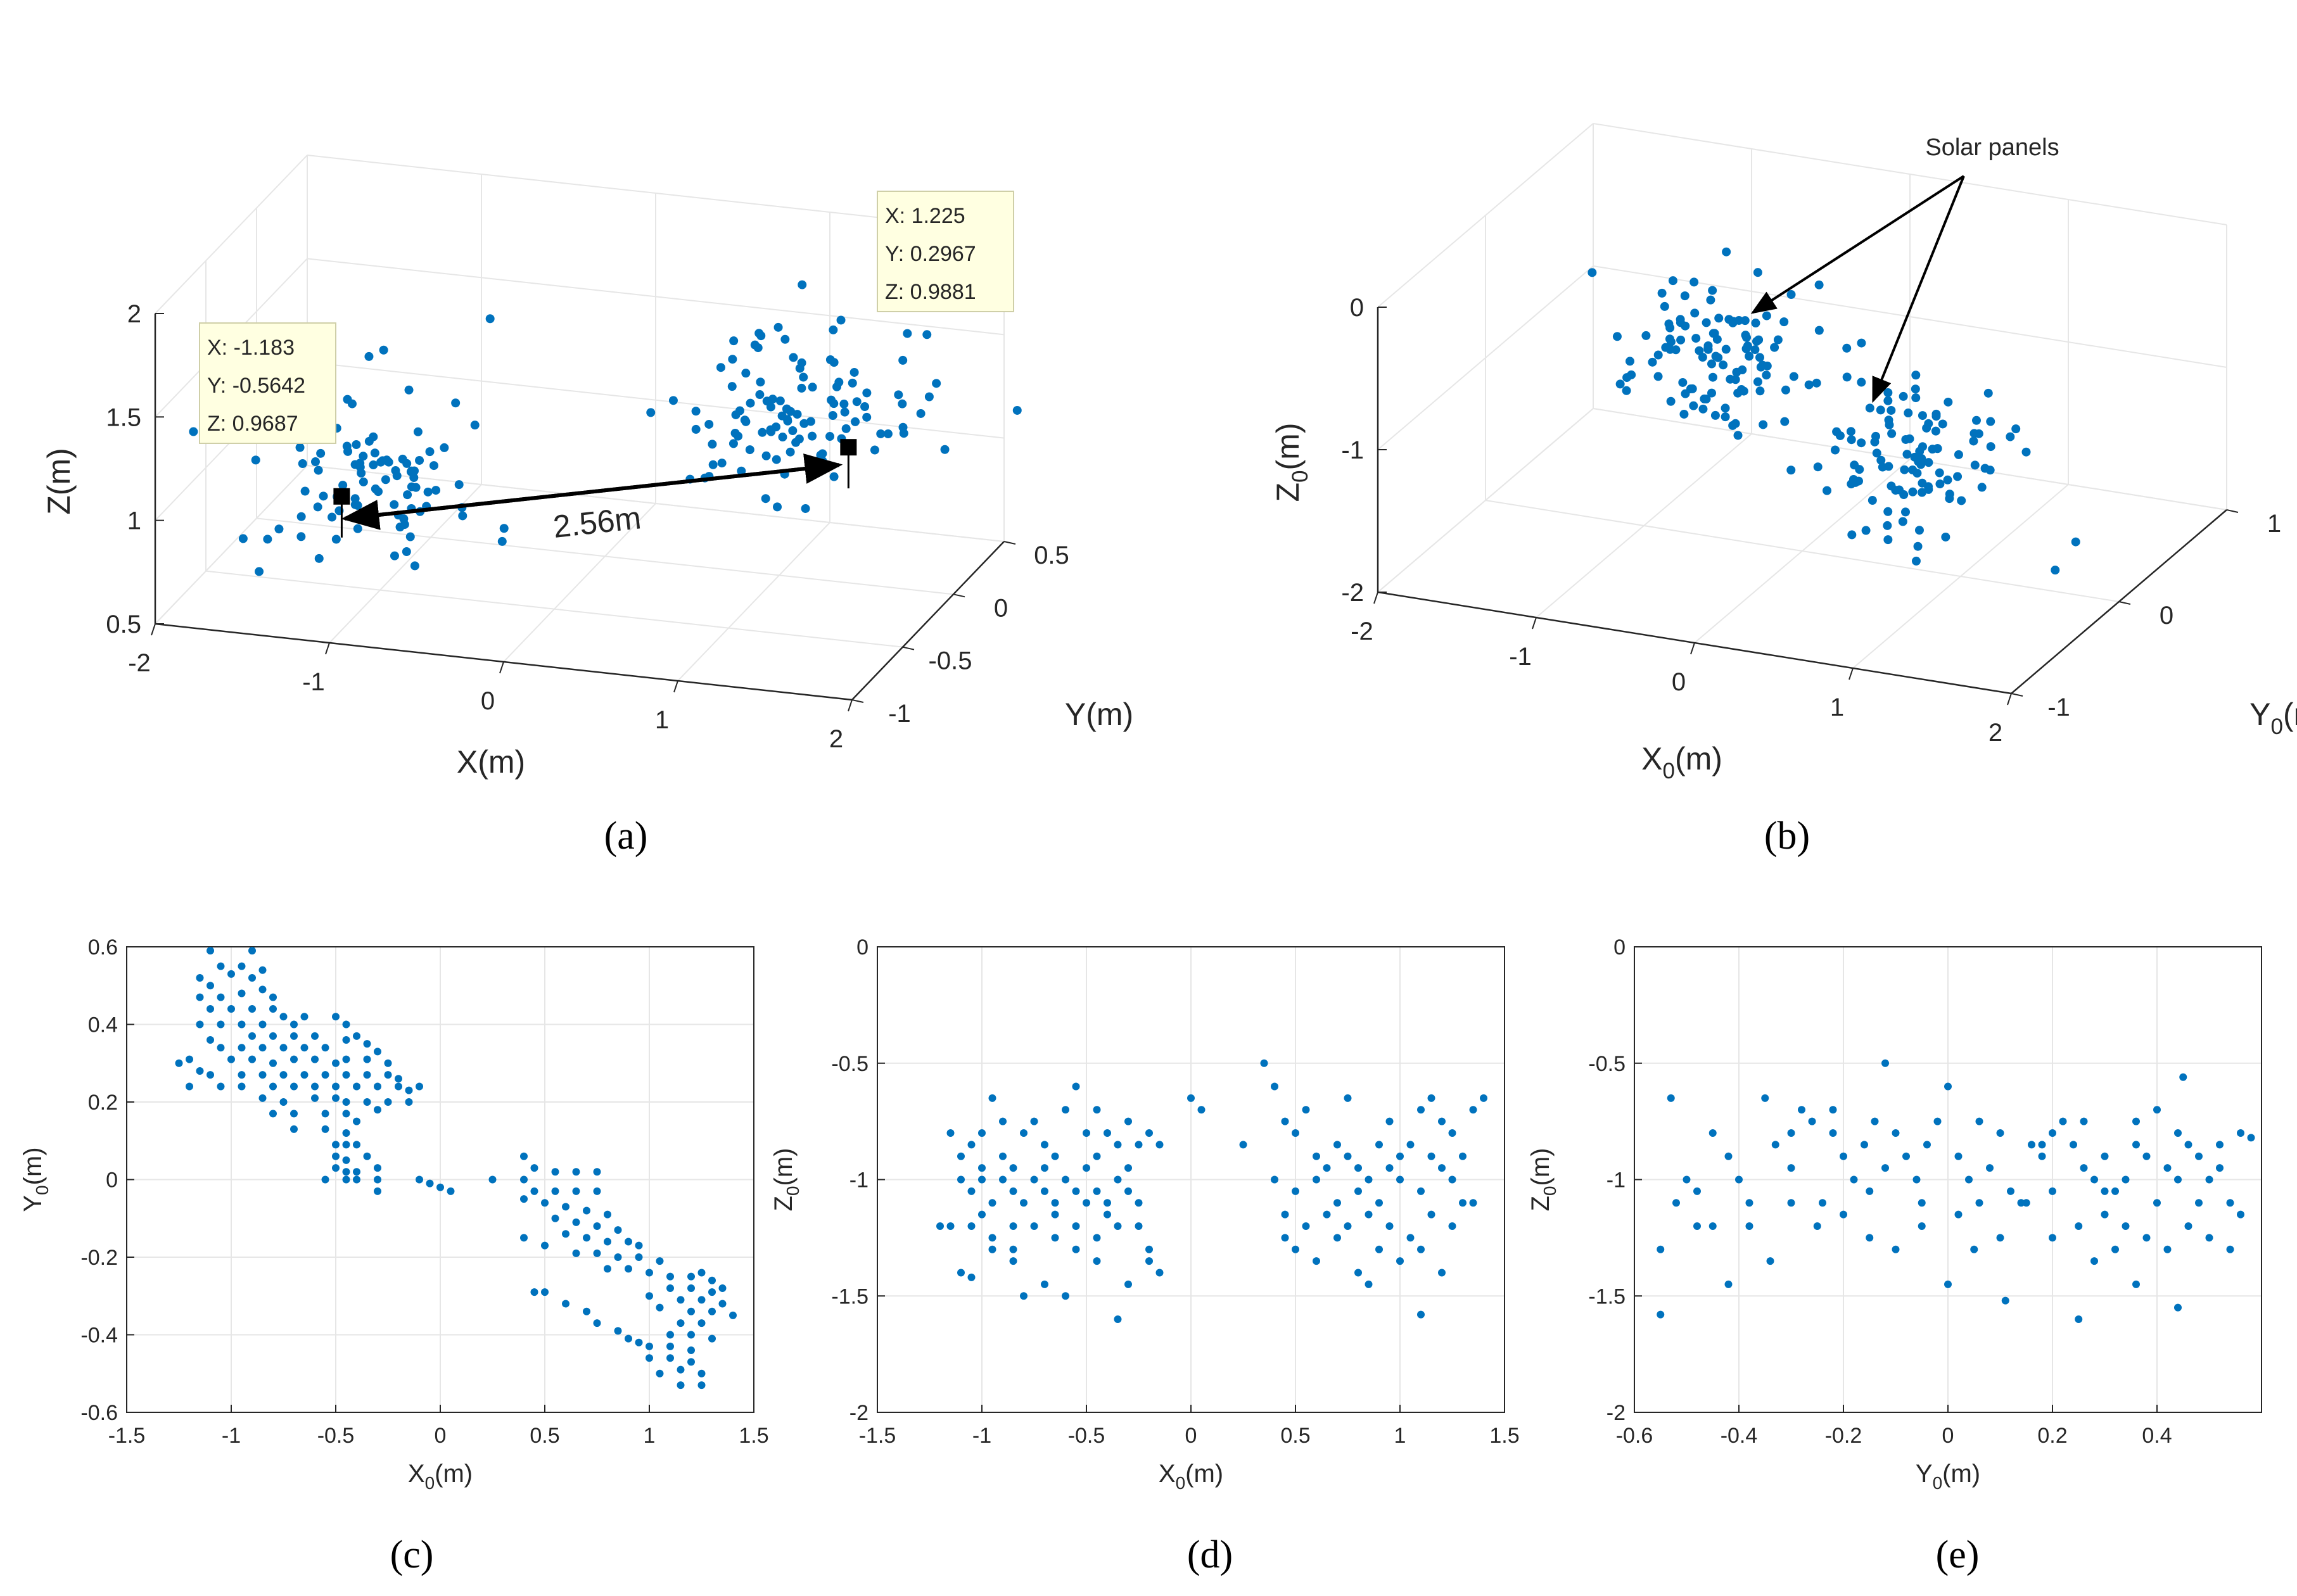 The height and width of the screenshot is (1596, 2297). I want to click on gridline-back-z, so click(1910, 316).